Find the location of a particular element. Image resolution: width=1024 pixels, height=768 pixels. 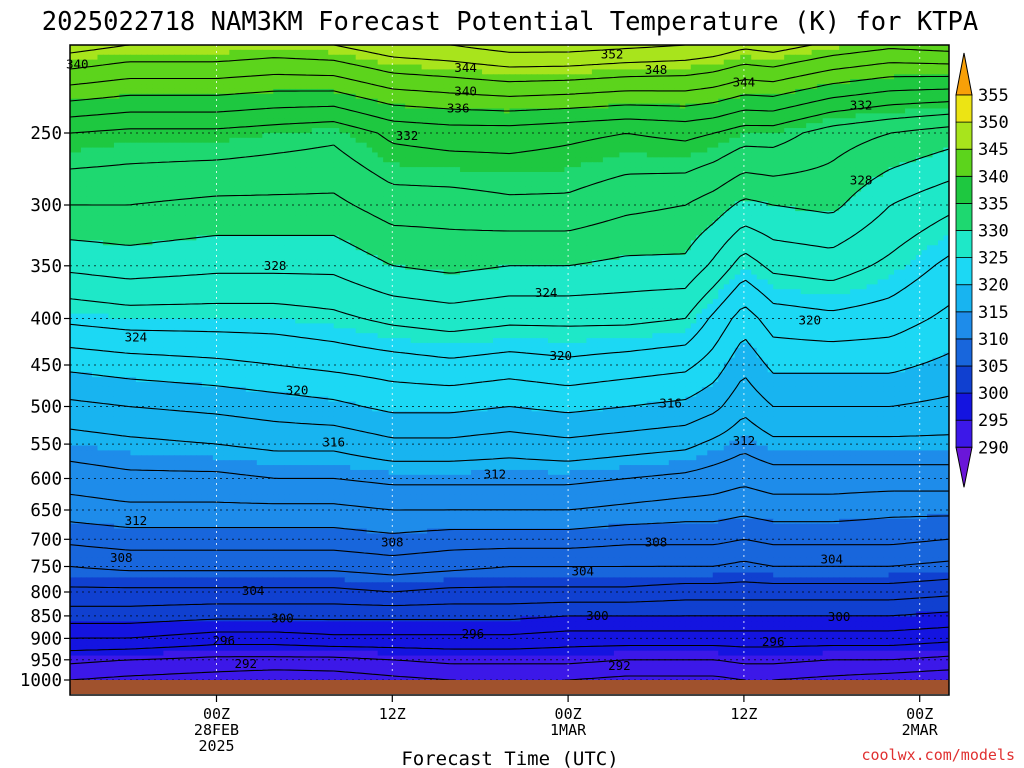

y-tick-label: 950 is located at coordinates (46, 661).